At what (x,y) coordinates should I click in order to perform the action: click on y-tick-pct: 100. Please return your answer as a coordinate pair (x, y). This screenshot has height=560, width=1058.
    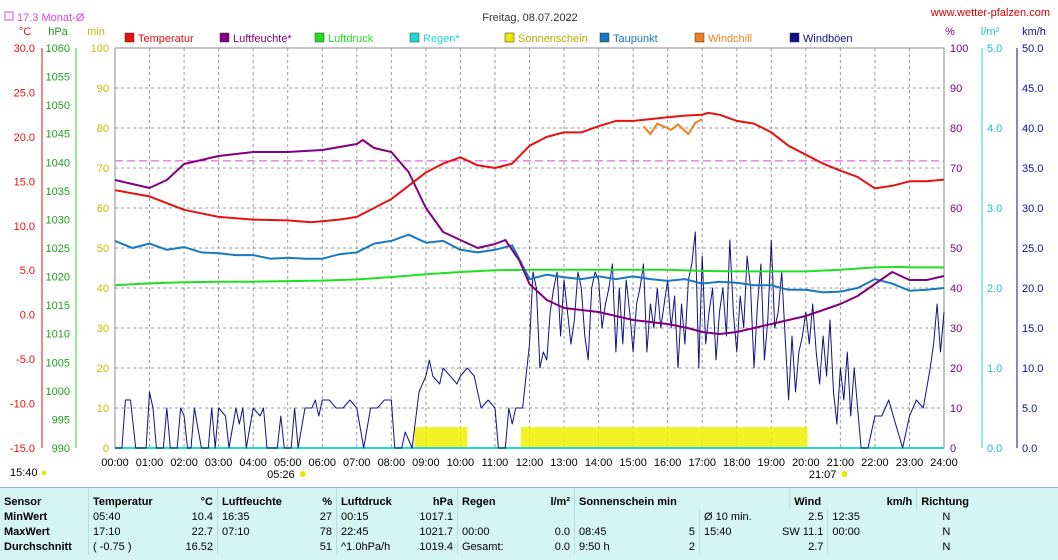
    Looking at the image, I should click on (959, 49).